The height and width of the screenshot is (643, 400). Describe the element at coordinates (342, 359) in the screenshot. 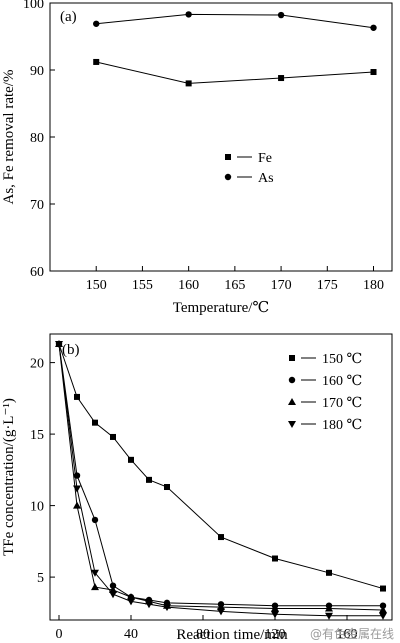

I see `chart-b-legend-label: 150 ℃` at that location.